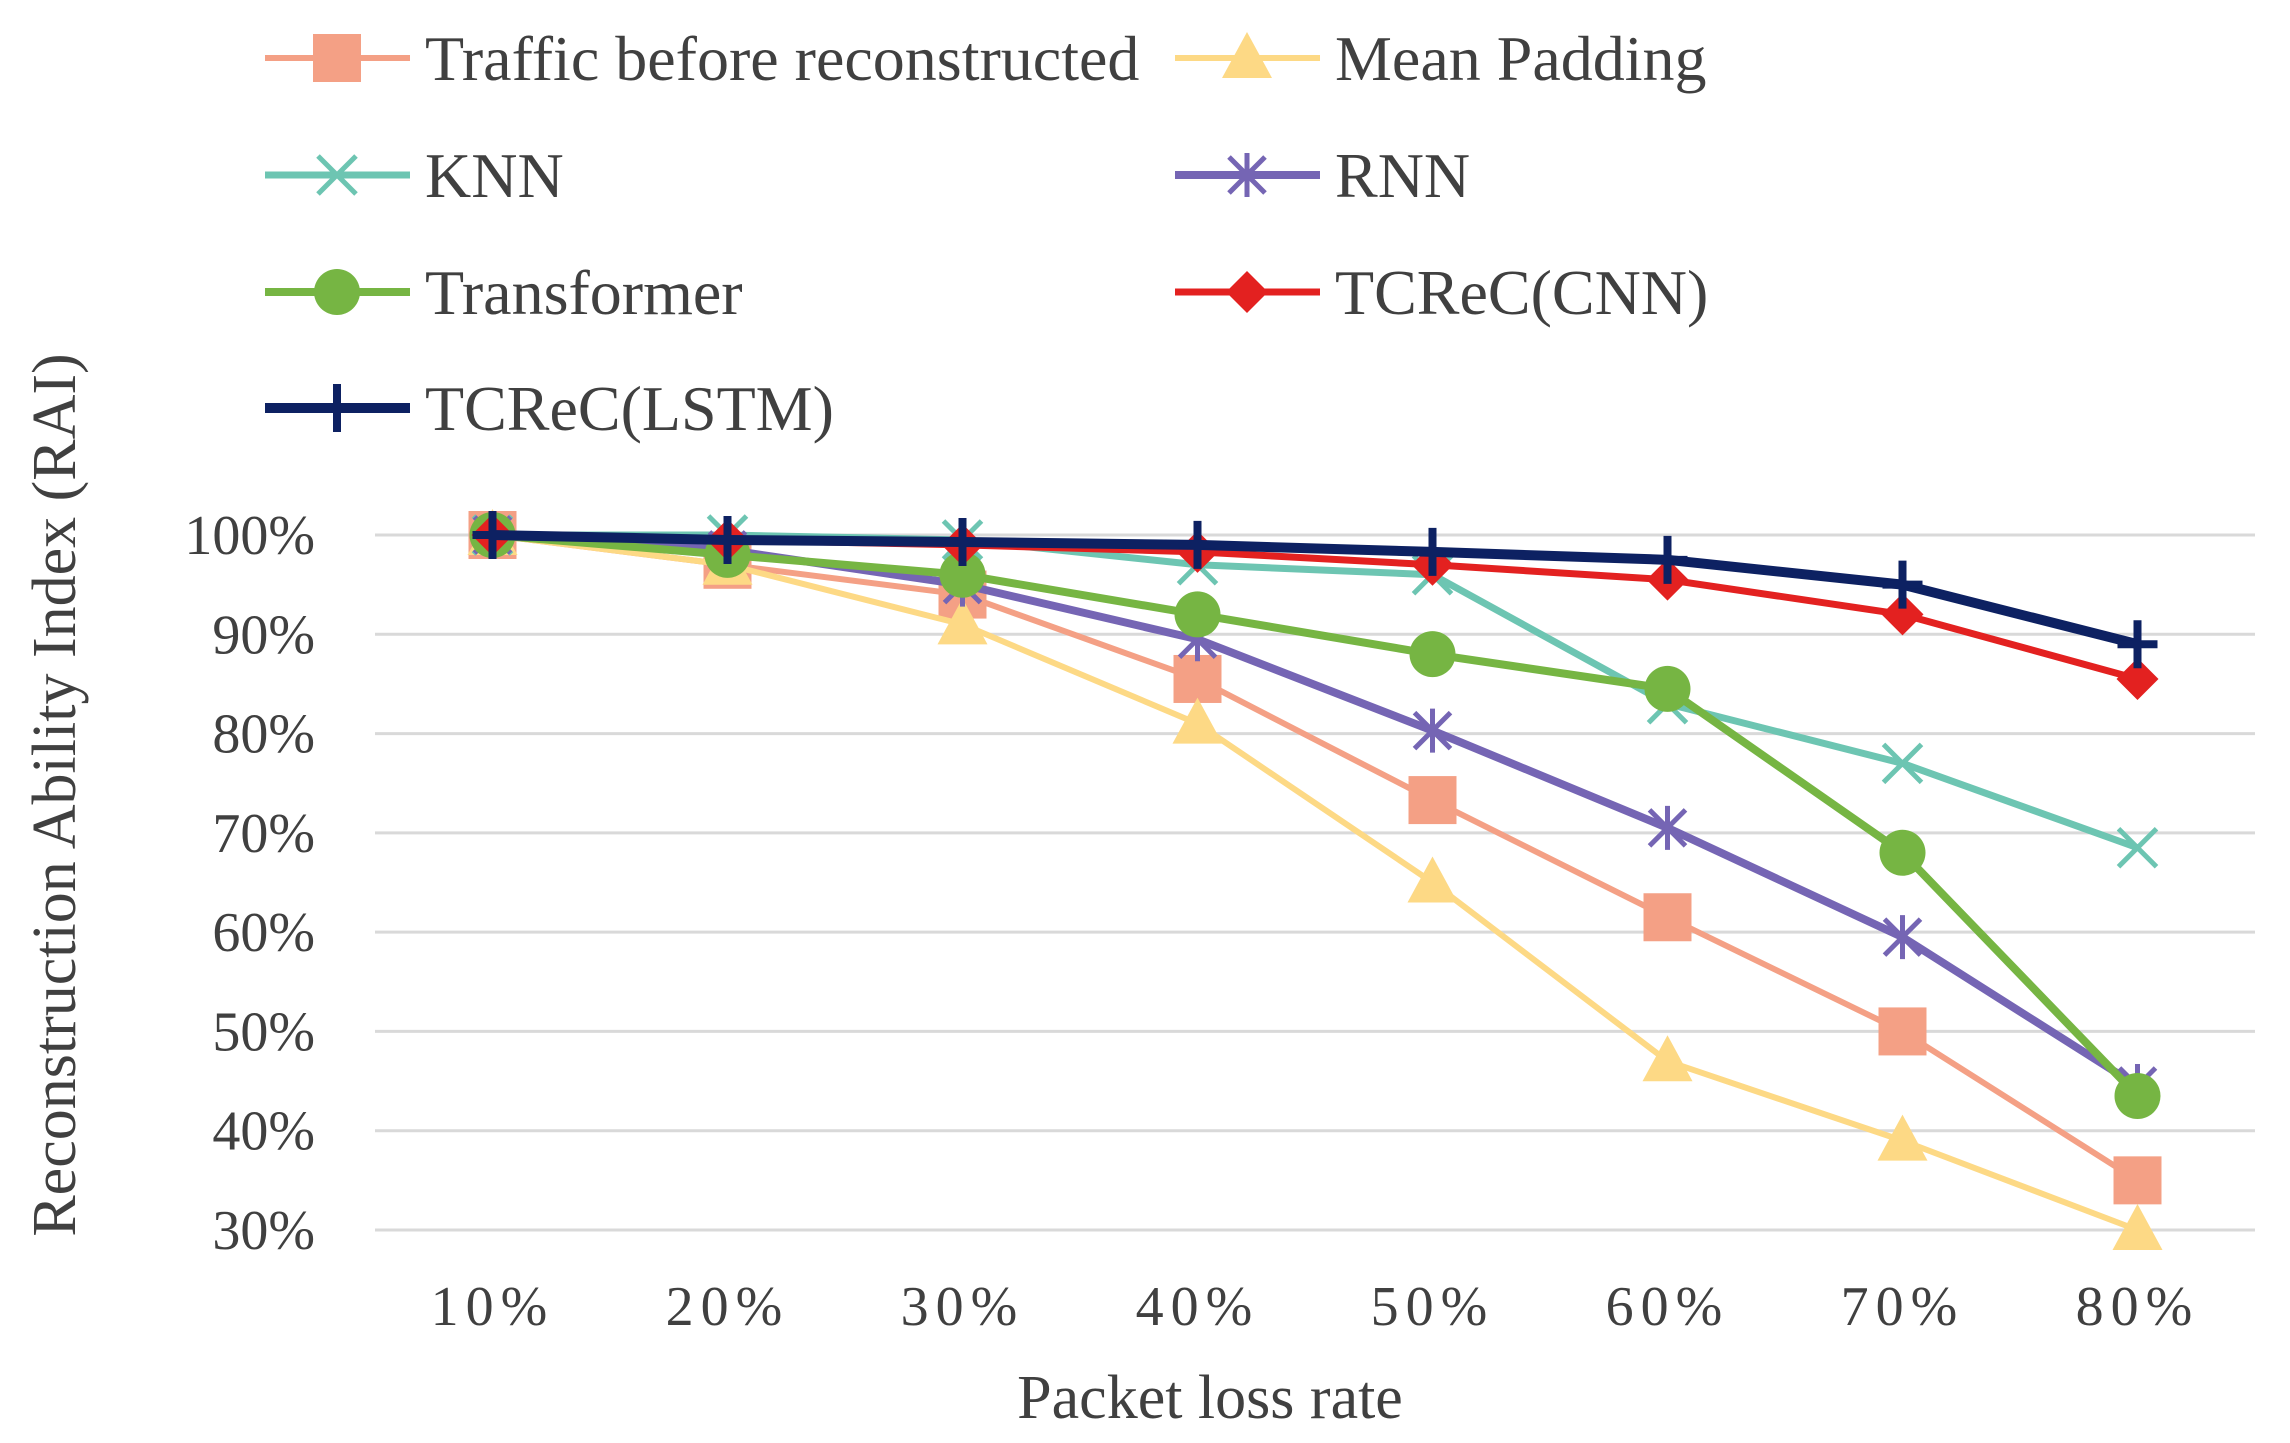  I want to click on legend-label-rnn: RNN, so click(1402, 175).